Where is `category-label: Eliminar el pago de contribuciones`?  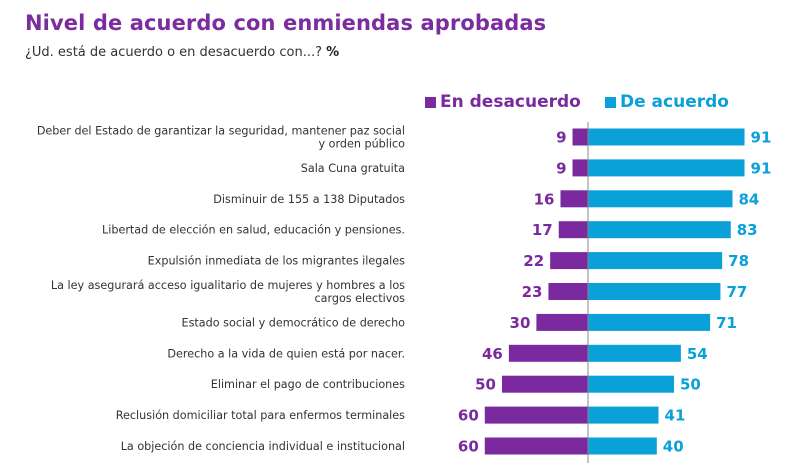 category-label: Eliminar el pago de contribuciones is located at coordinates (308, 384).